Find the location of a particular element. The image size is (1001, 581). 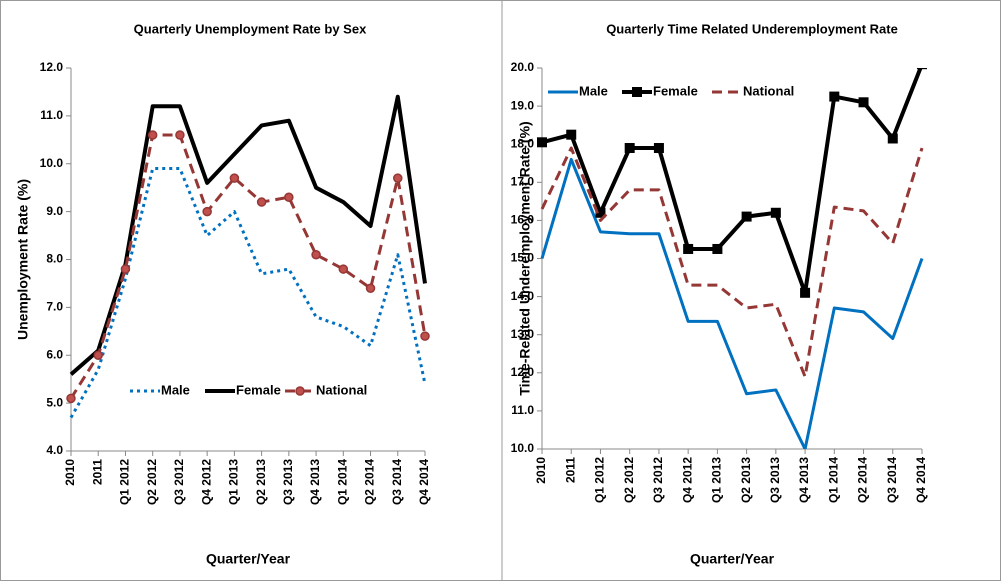

y-axis-title: Unemployment Rate (%) is located at coordinates (23, 259).